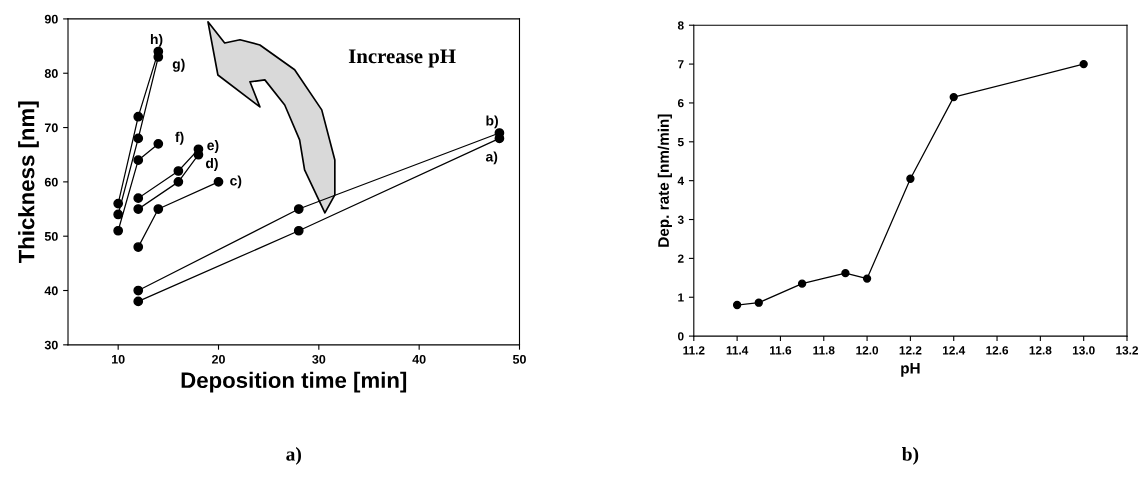 The height and width of the screenshot is (485, 1143). I want to click on y-tick-label: 4, so click(681, 180).